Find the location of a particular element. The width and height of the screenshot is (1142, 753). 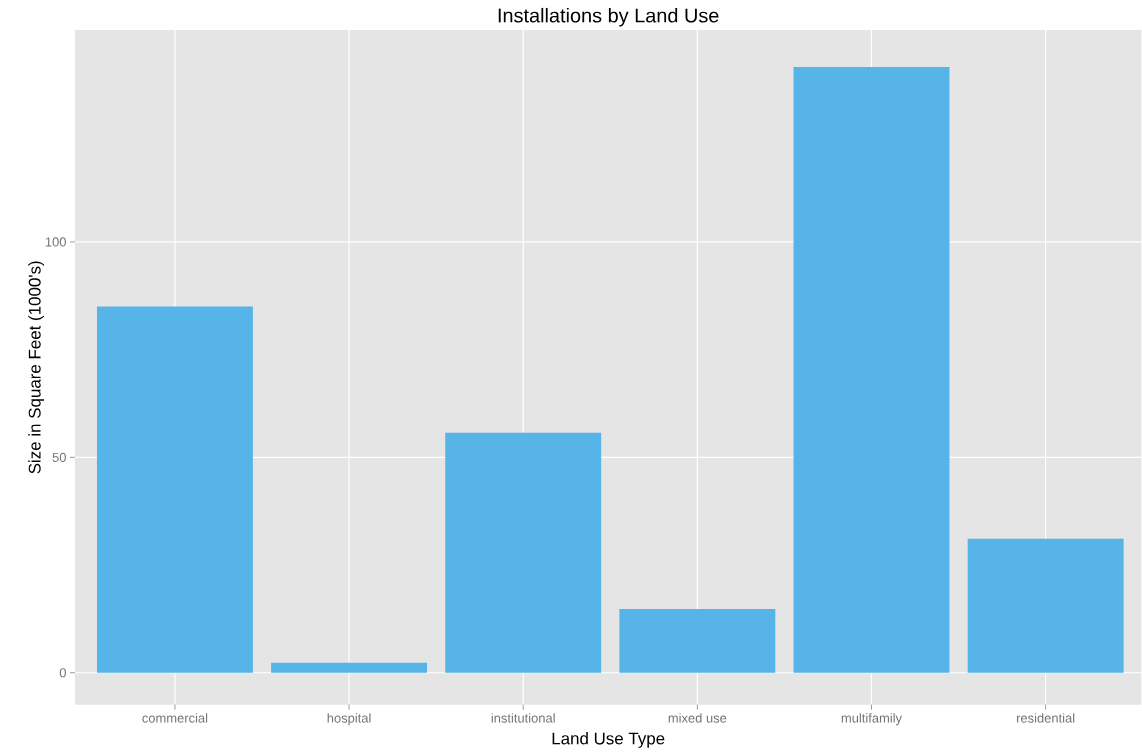

x-tick-label: commercial is located at coordinates (175, 718).